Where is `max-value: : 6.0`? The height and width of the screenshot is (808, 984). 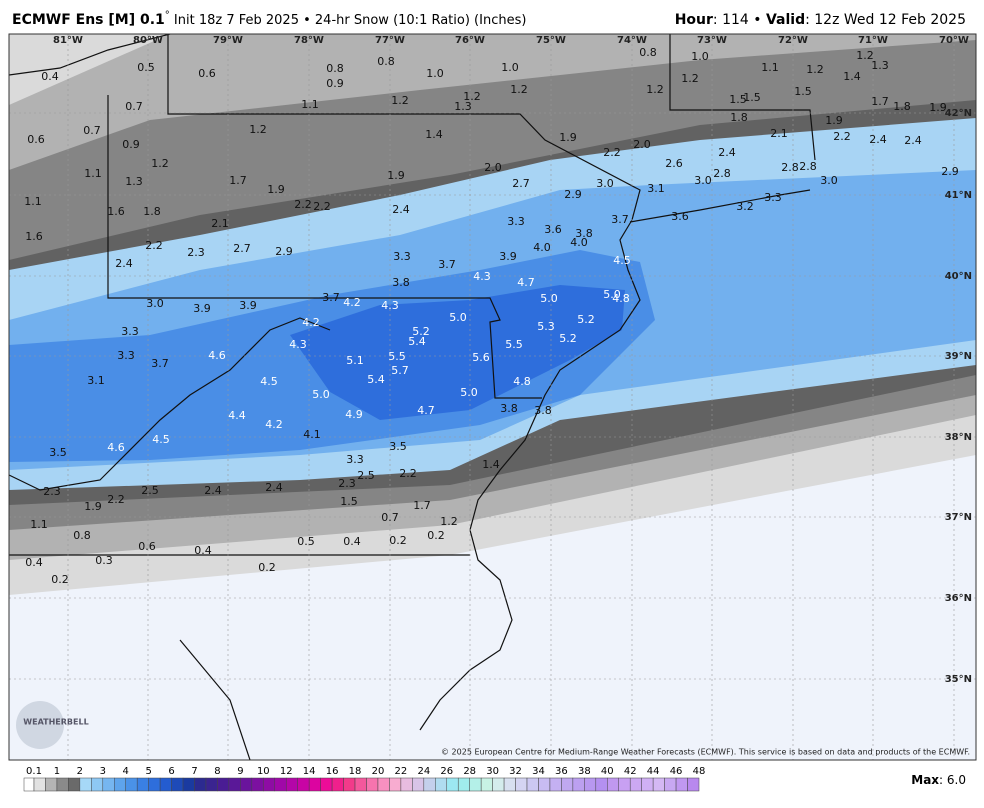
max-value: : 6.0 is located at coordinates (952, 780).